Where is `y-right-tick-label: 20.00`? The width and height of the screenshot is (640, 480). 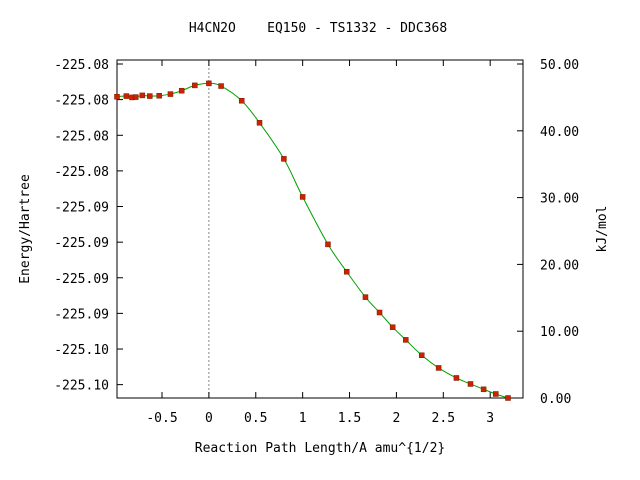 y-right-tick-label: 20.00 is located at coordinates (559, 265).